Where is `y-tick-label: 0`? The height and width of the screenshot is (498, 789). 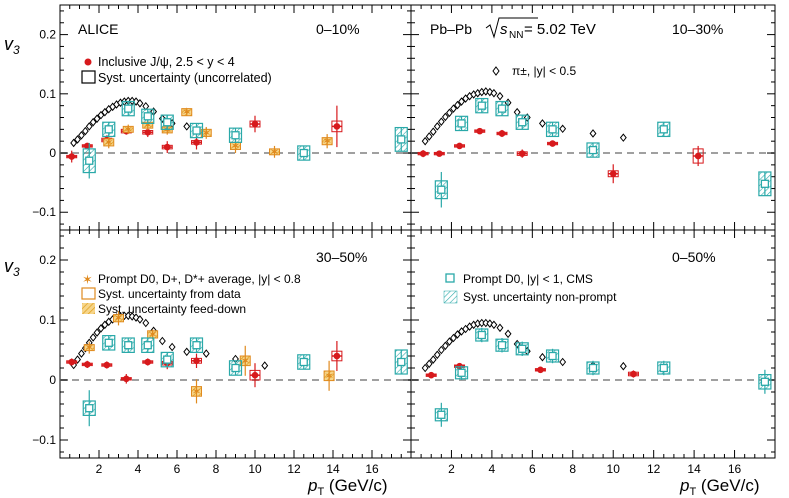 y-tick-label: 0 is located at coordinates (52, 153).